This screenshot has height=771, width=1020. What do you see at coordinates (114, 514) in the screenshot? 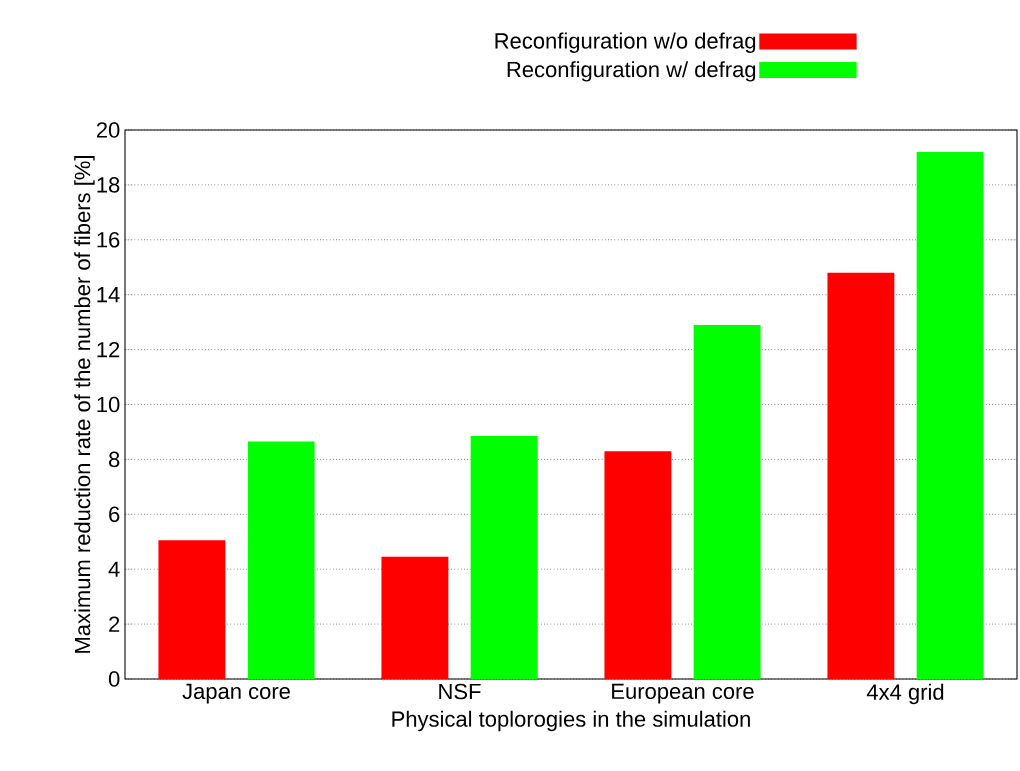
I see `y-tick-label: 6` at bounding box center [114, 514].